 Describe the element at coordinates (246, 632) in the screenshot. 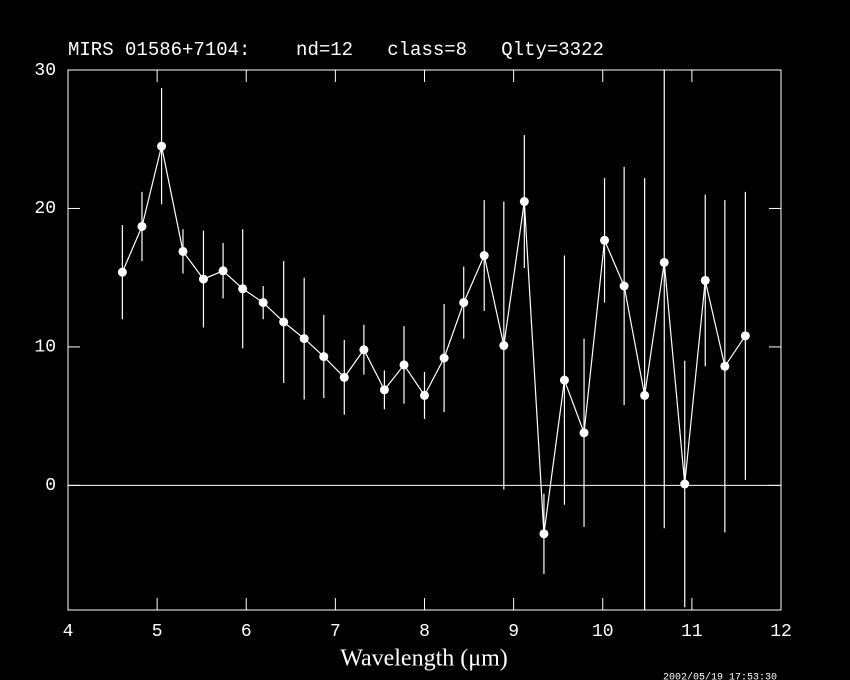

I see `x-tick-label: 6` at that location.